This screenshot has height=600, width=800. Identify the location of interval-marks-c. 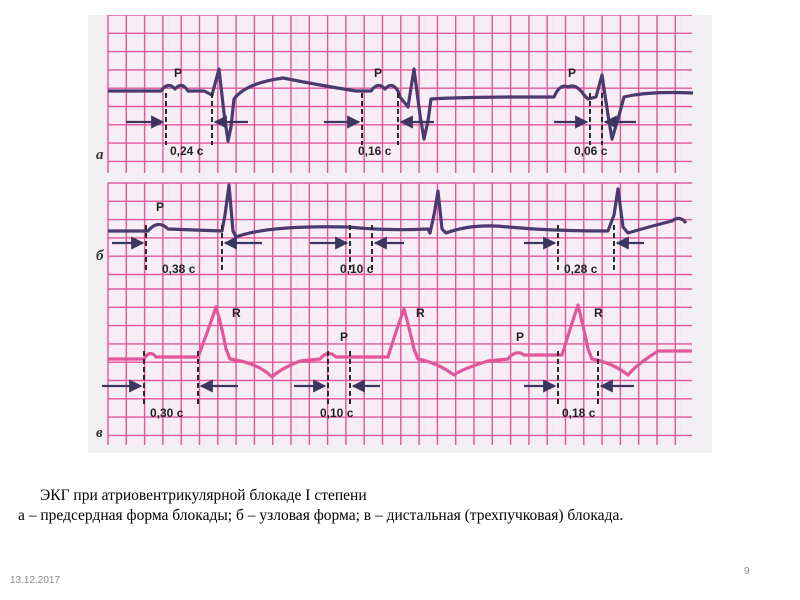
(371, 379).